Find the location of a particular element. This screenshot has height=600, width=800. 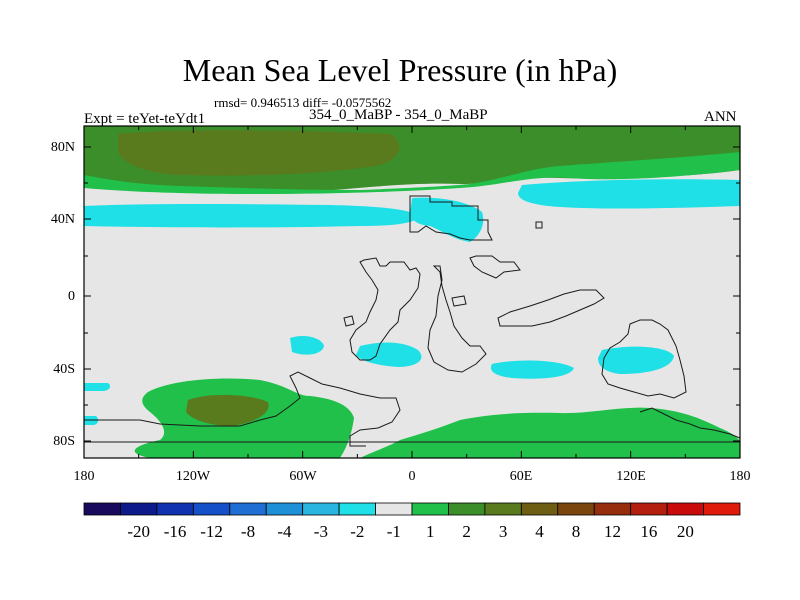

colorbar-label: 2 is located at coordinates (466, 531).